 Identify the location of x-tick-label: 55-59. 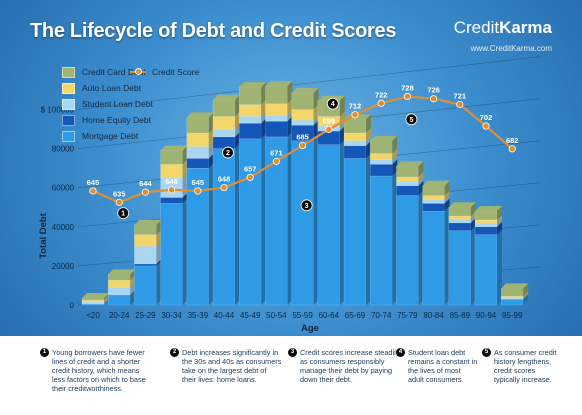
(302, 315).